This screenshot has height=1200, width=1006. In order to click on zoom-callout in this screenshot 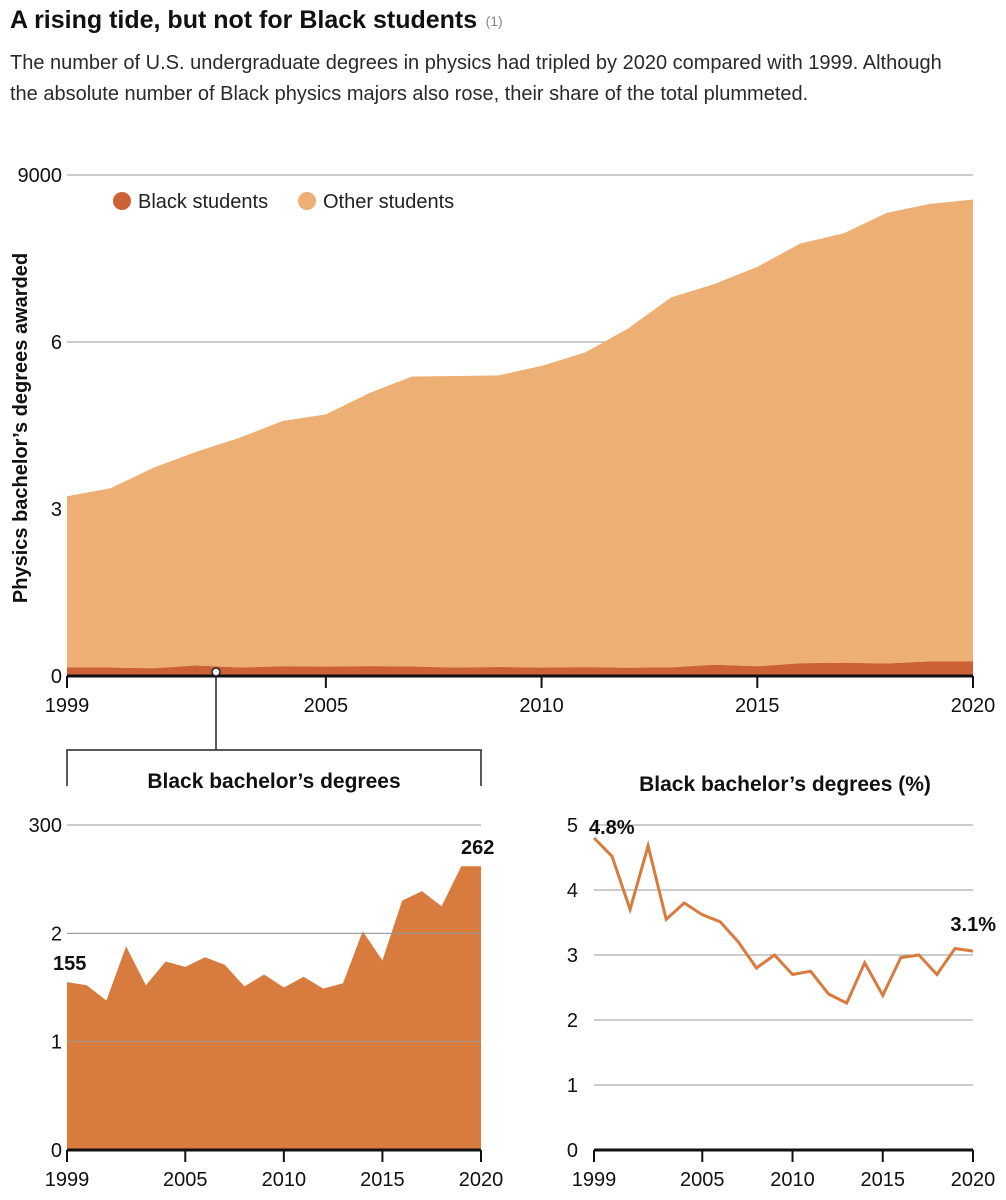, I will do `click(274, 726)`.